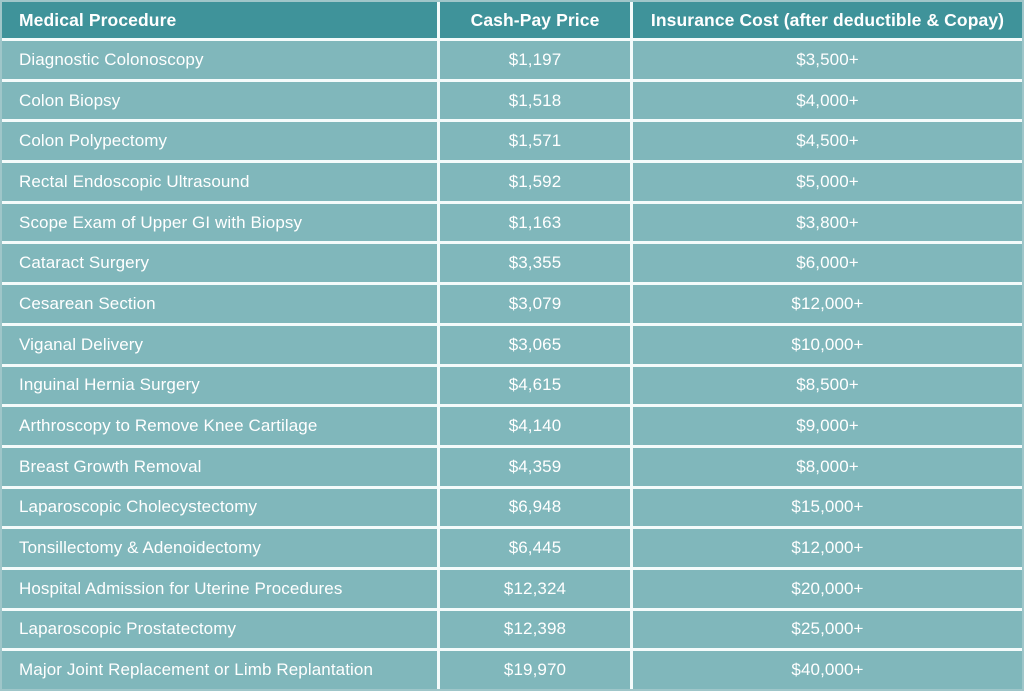 The height and width of the screenshot is (691, 1024). I want to click on cash-pay-price-cell: $6,948, so click(535, 507).